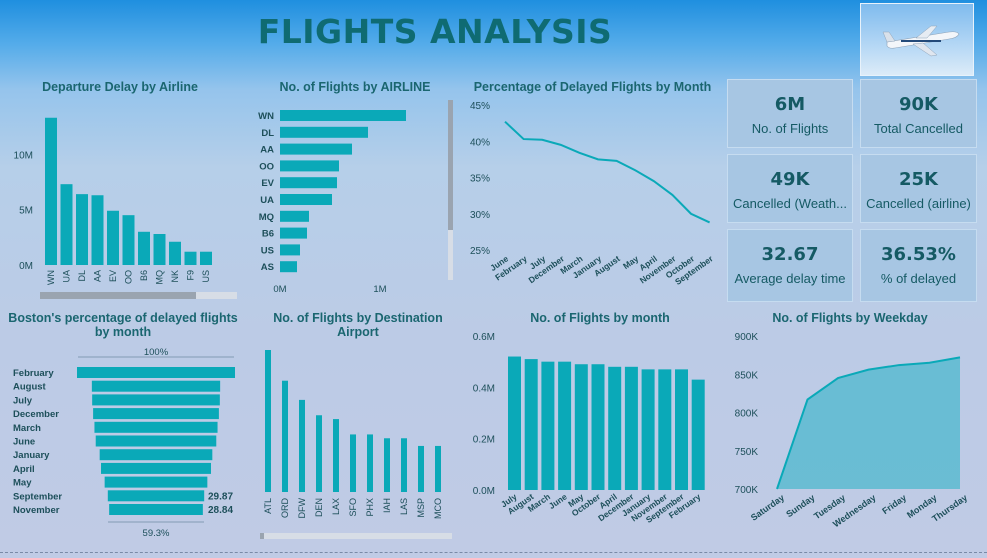  Describe the element at coordinates (747, 337) in the screenshot. I see `y-tick-label: 900K` at that location.